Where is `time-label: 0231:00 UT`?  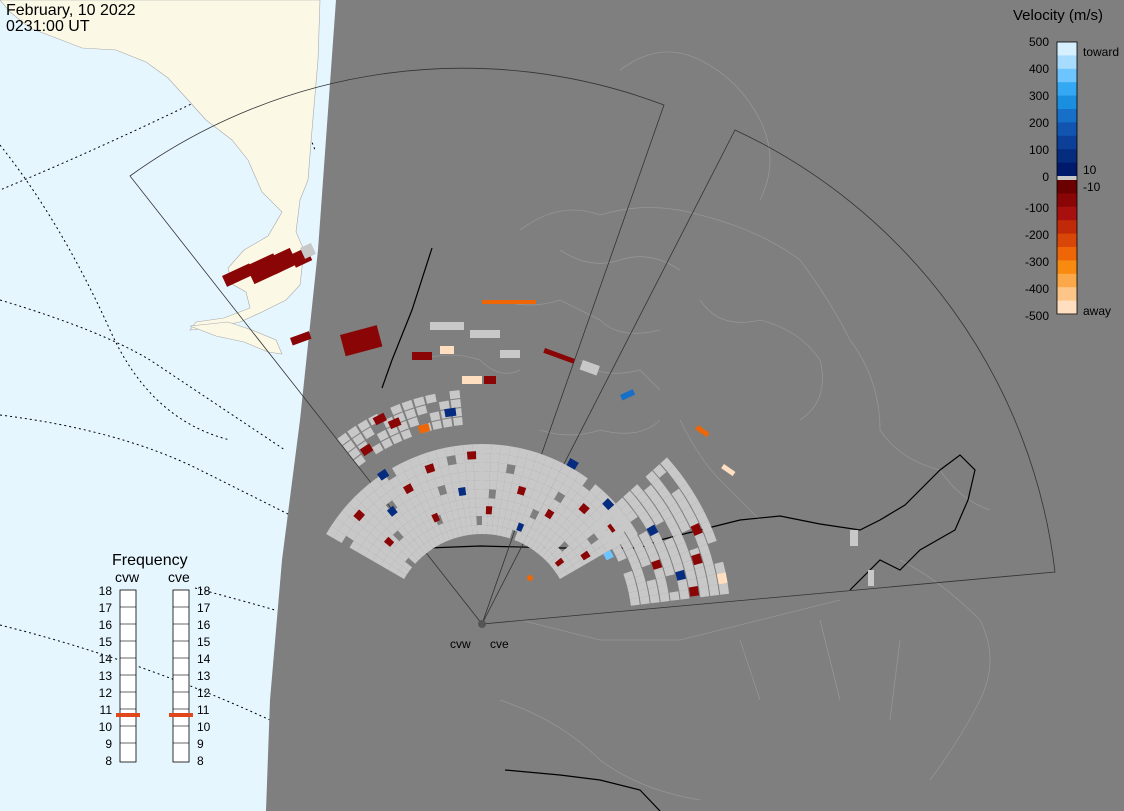 time-label: 0231:00 UT is located at coordinates (48, 26).